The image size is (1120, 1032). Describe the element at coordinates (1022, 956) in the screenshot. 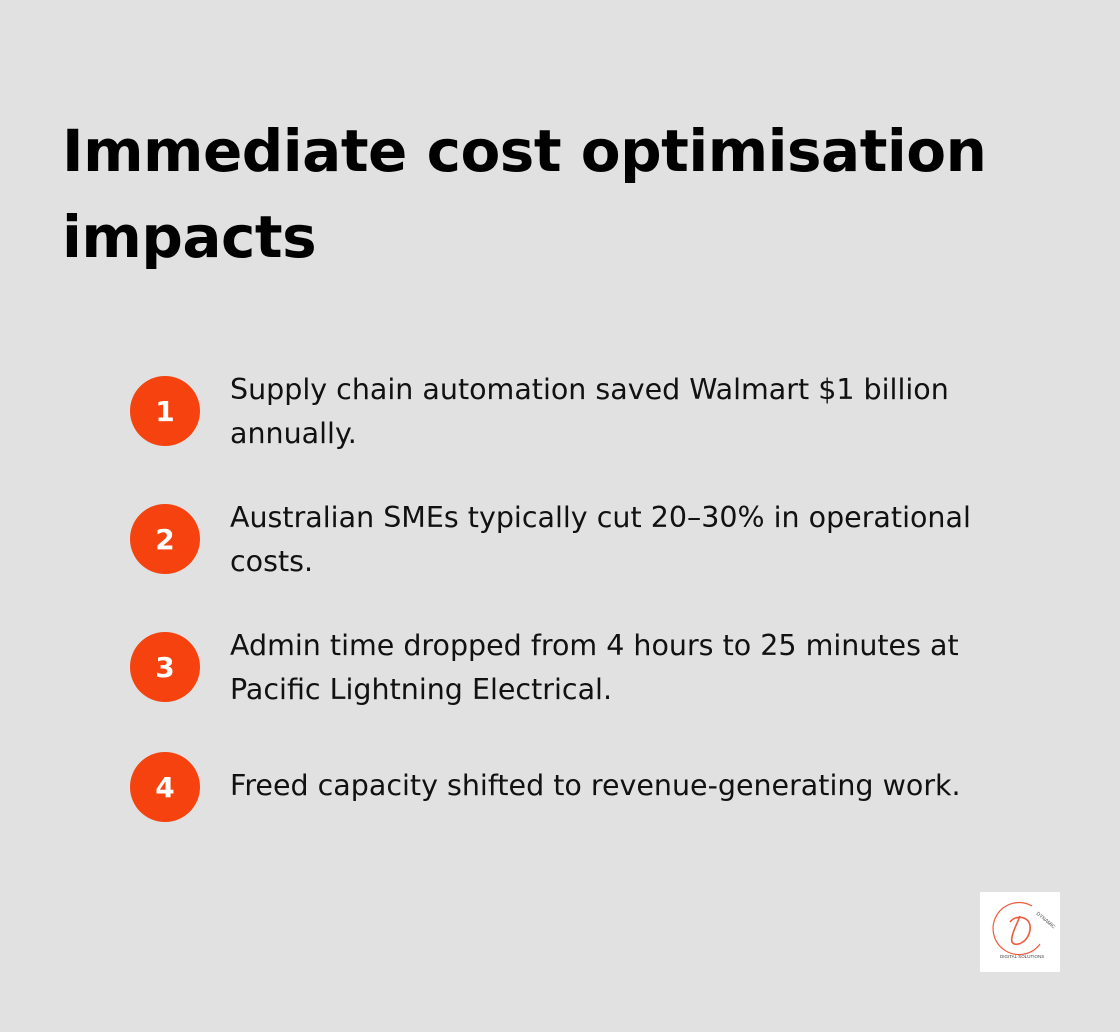

I see `svg-text: DIGITAL SOLUTIONS` at that location.